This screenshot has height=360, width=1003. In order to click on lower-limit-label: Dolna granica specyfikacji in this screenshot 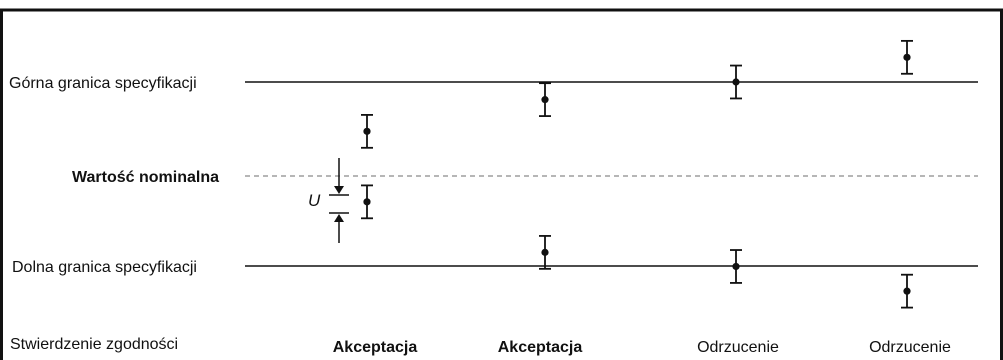, I will do `click(104, 267)`.